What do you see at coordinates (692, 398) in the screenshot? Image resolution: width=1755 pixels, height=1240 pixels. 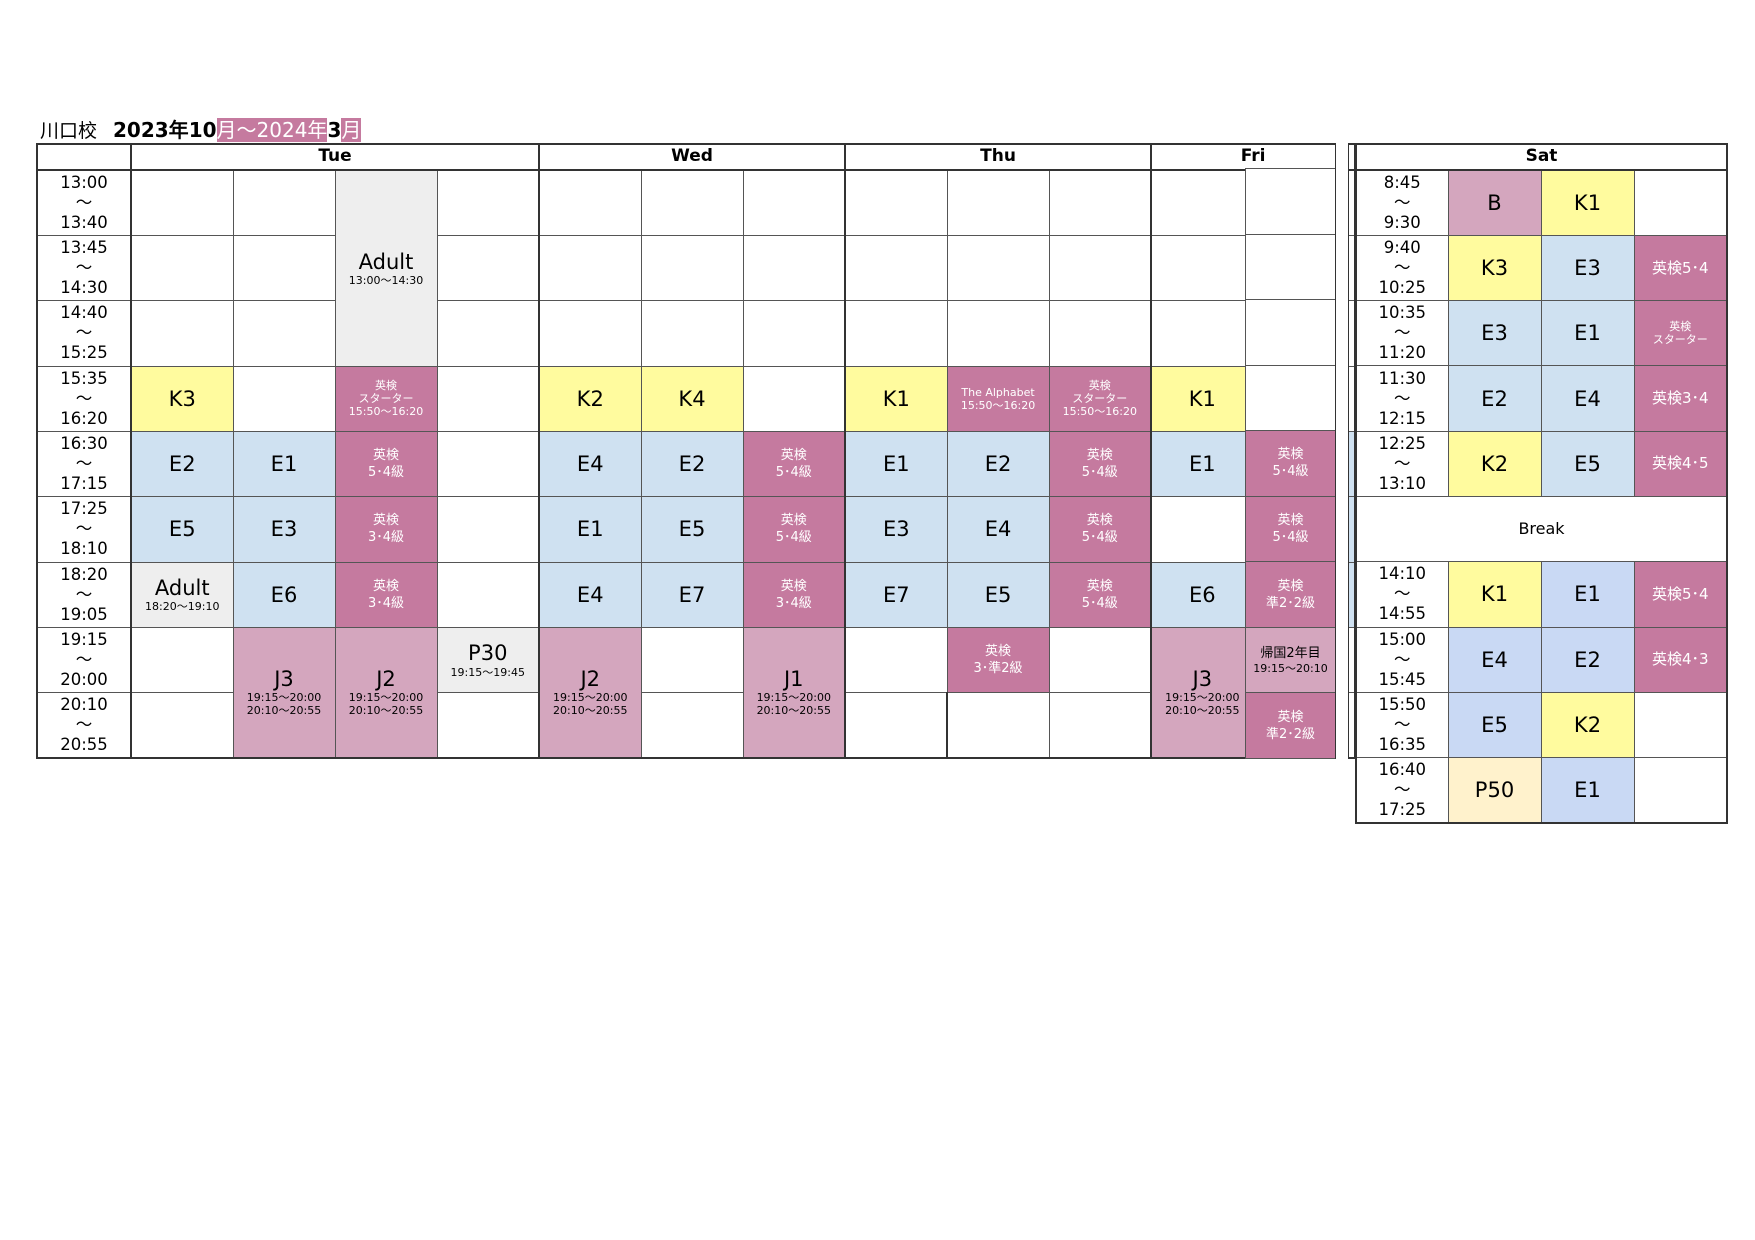 I see `class-k4: K4` at bounding box center [692, 398].